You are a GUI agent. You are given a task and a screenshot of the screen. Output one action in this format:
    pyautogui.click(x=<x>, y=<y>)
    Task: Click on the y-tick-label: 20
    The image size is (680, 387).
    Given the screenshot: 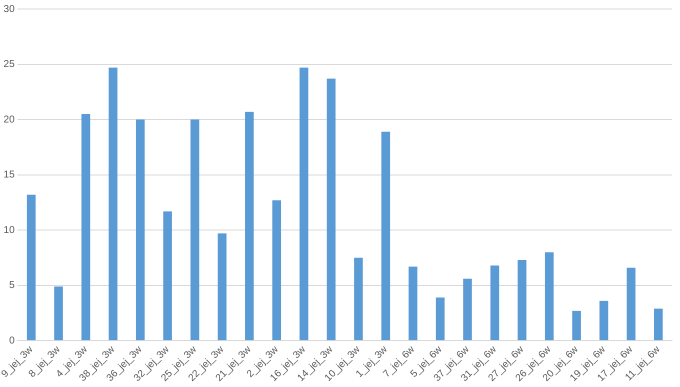 What is the action you would take?
    pyautogui.click(x=10, y=120)
    